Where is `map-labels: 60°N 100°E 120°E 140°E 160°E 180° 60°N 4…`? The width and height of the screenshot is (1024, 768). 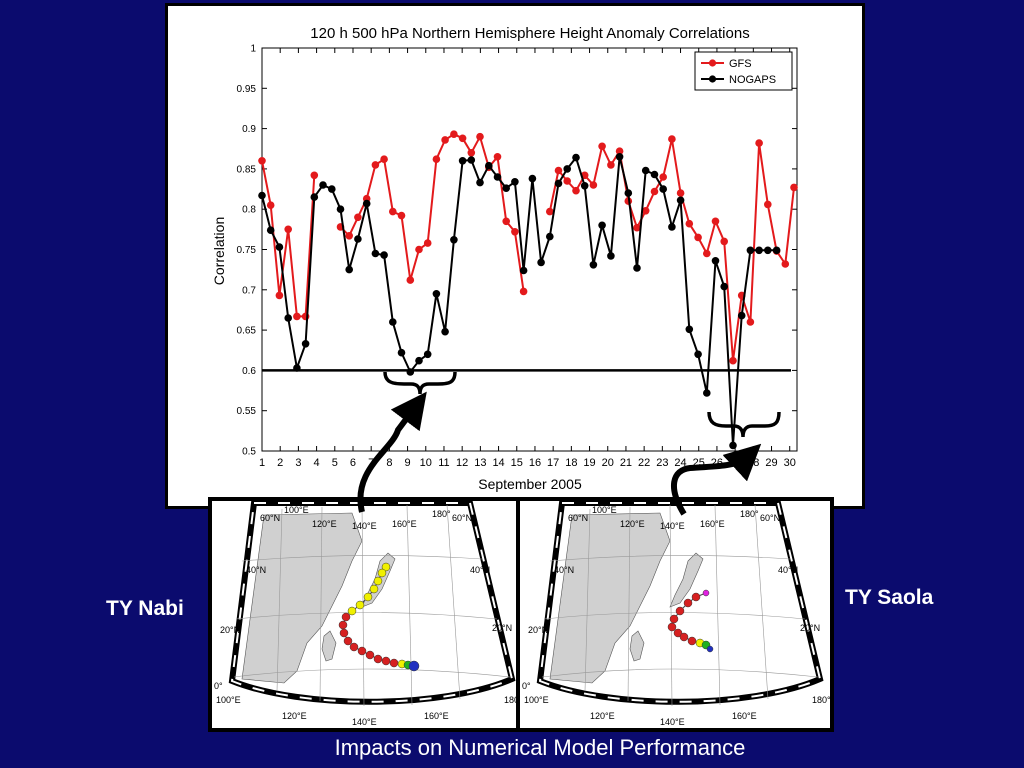
map-labels: 60°N 100°E 120°E 140°E 160°E 180° 60°N 4… is located at coordinates (368, 616).